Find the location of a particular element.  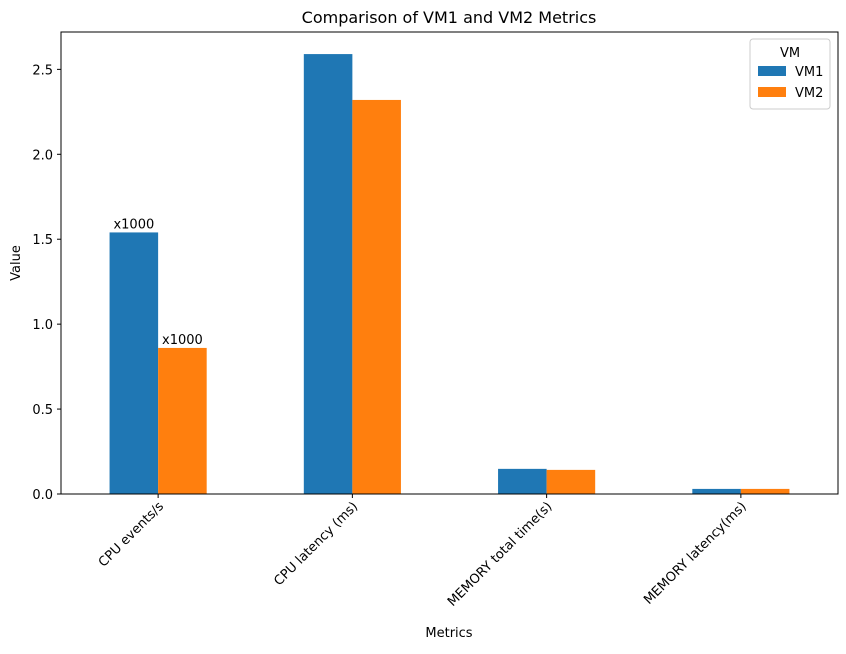

legend: VM VM1 VM2 is located at coordinates (790, 74).